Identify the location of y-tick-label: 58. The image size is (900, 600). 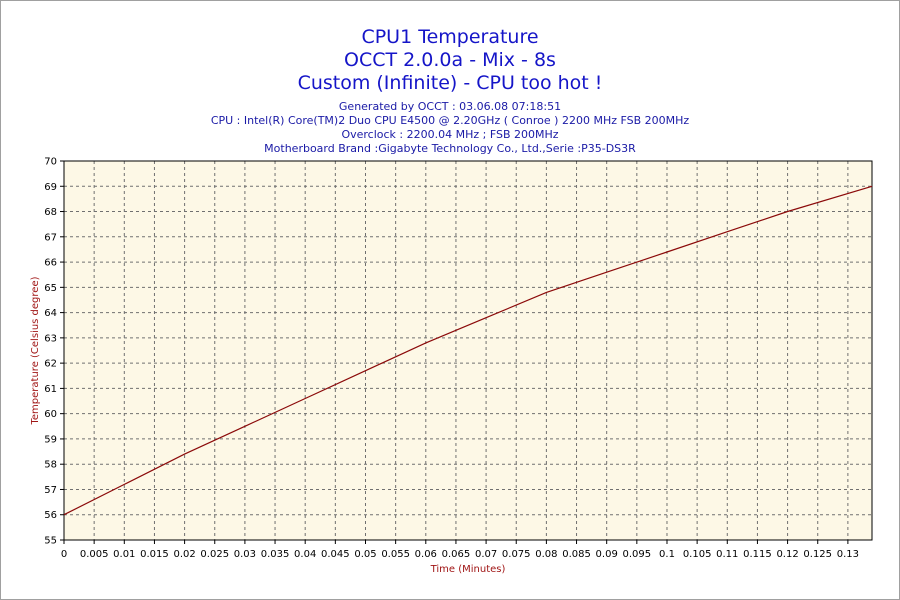
(50, 465).